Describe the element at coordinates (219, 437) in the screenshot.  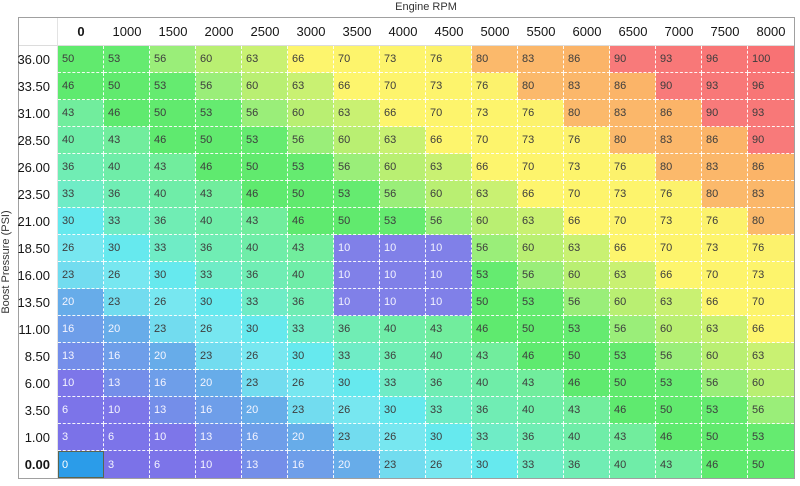
I see `grid-cell: 13` at that location.